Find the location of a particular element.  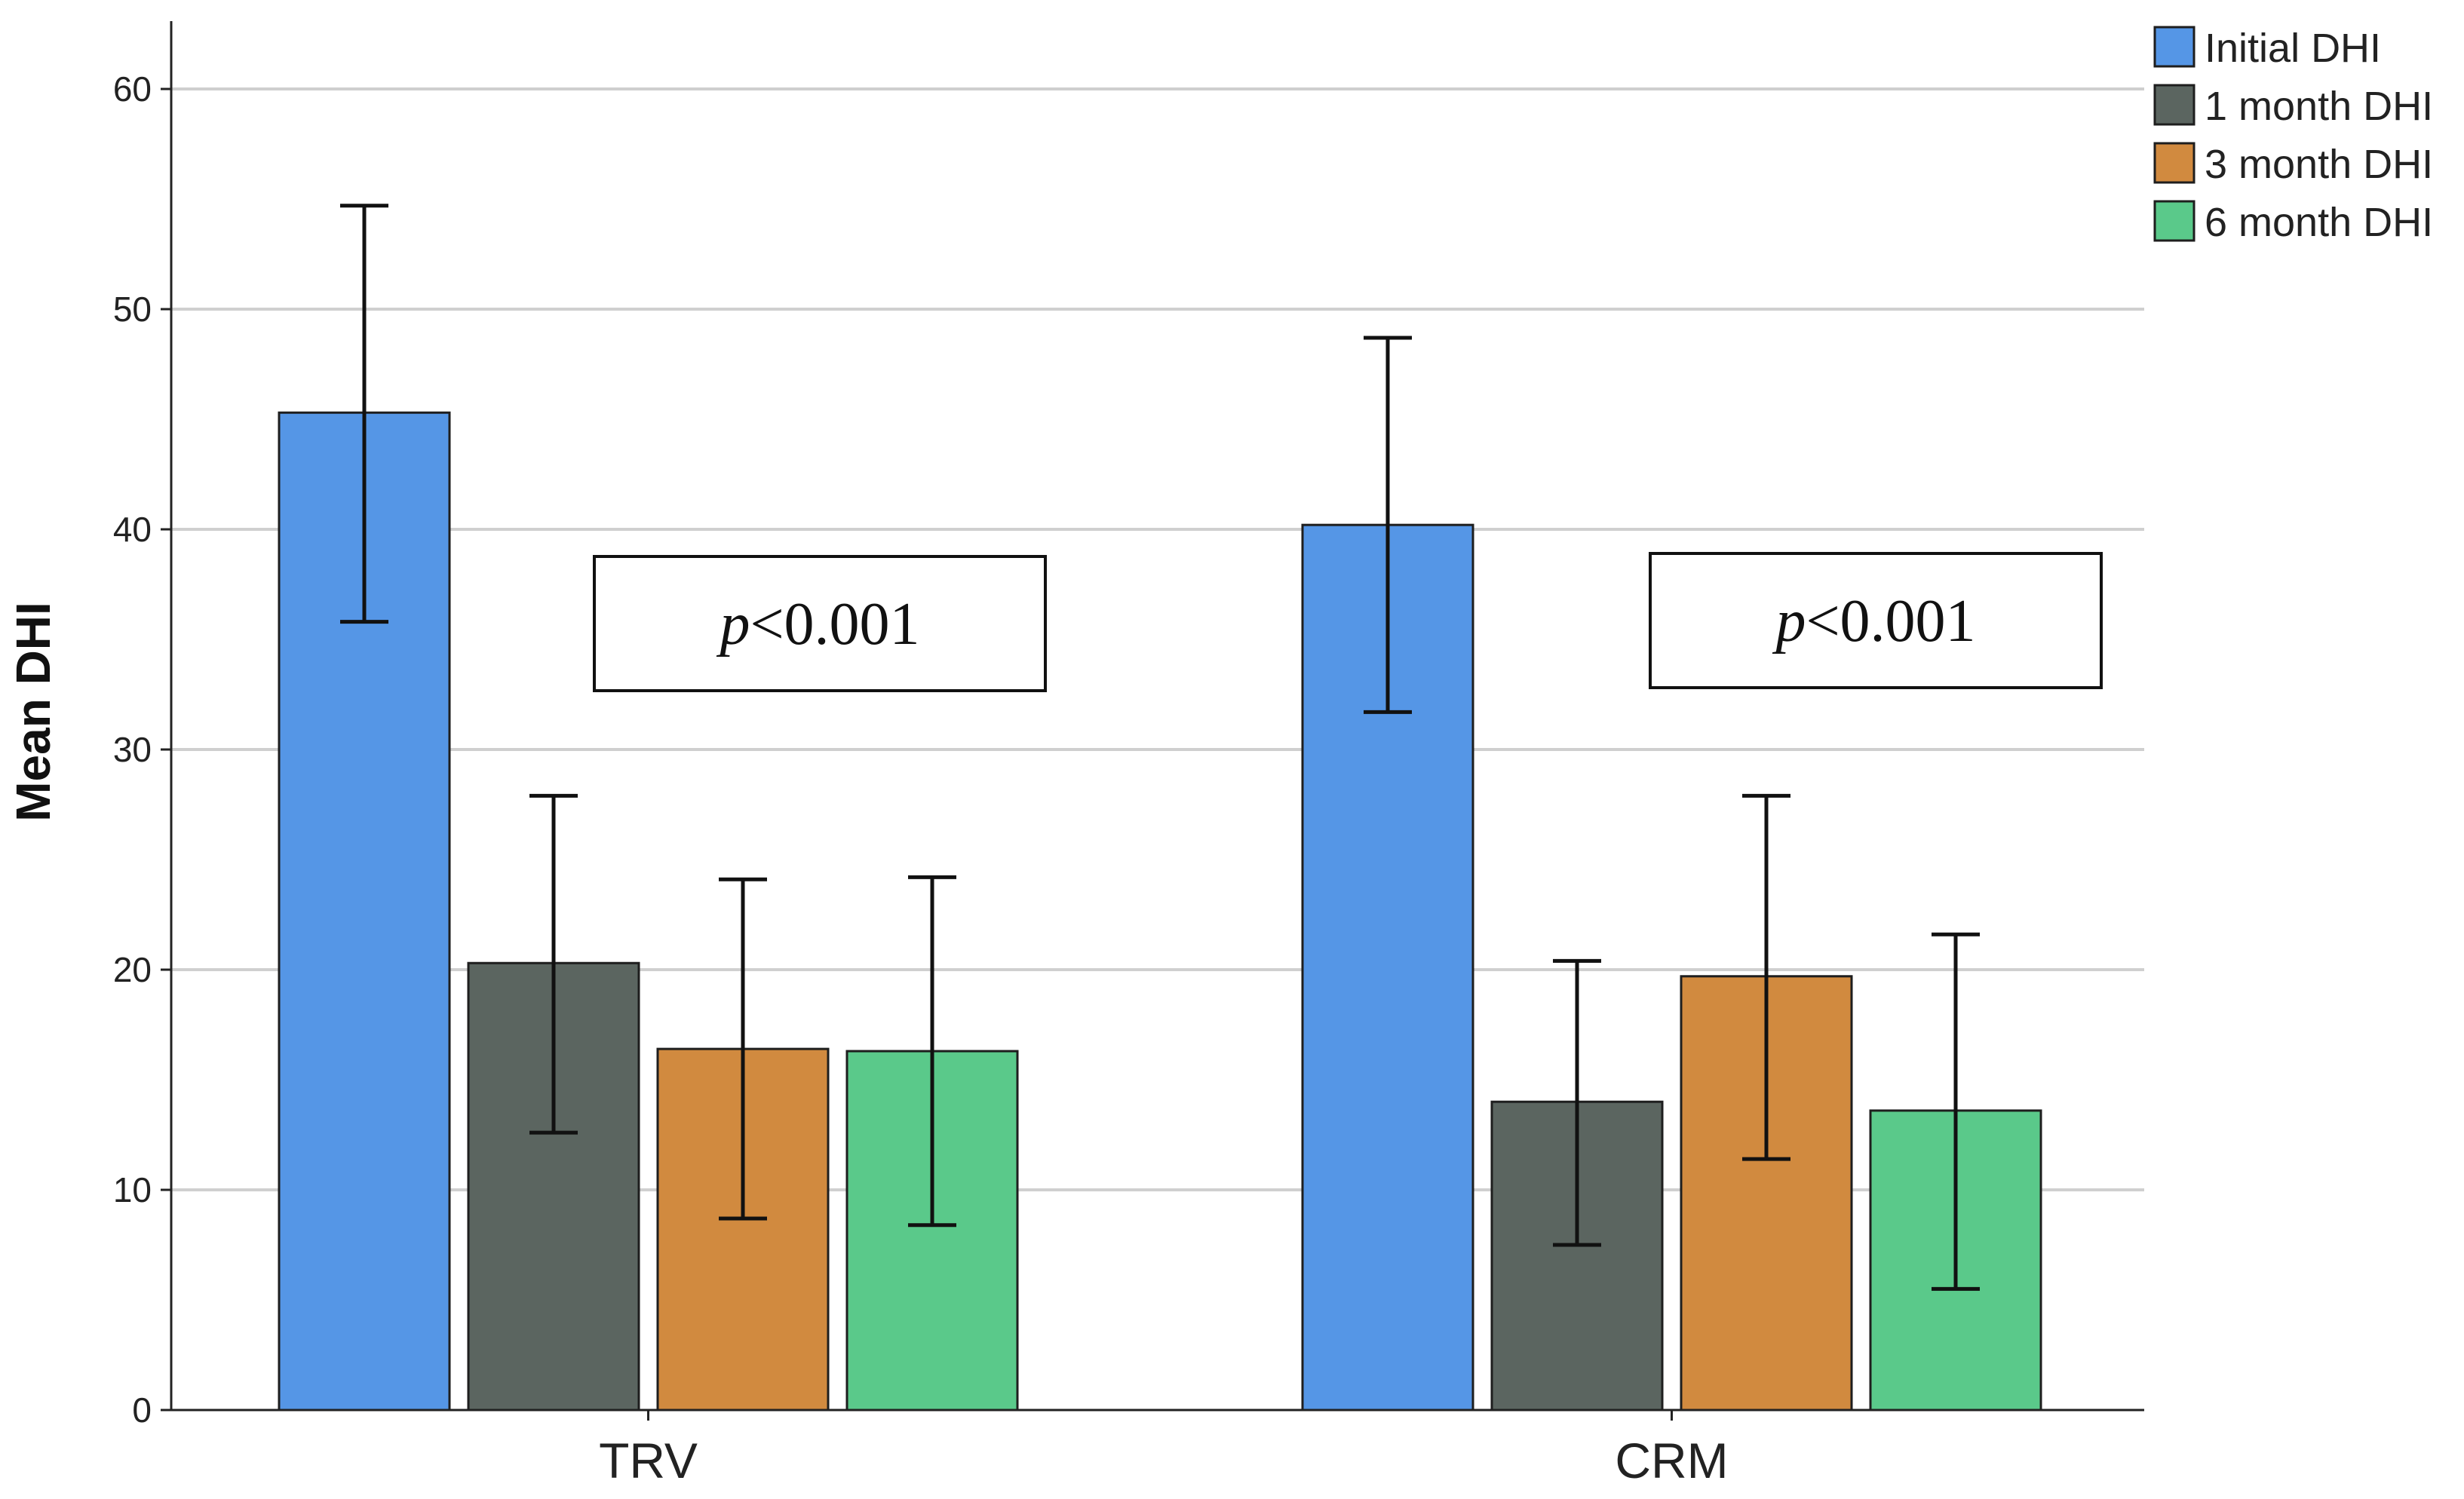

y-tick-label: 20 is located at coordinates (132, 969).